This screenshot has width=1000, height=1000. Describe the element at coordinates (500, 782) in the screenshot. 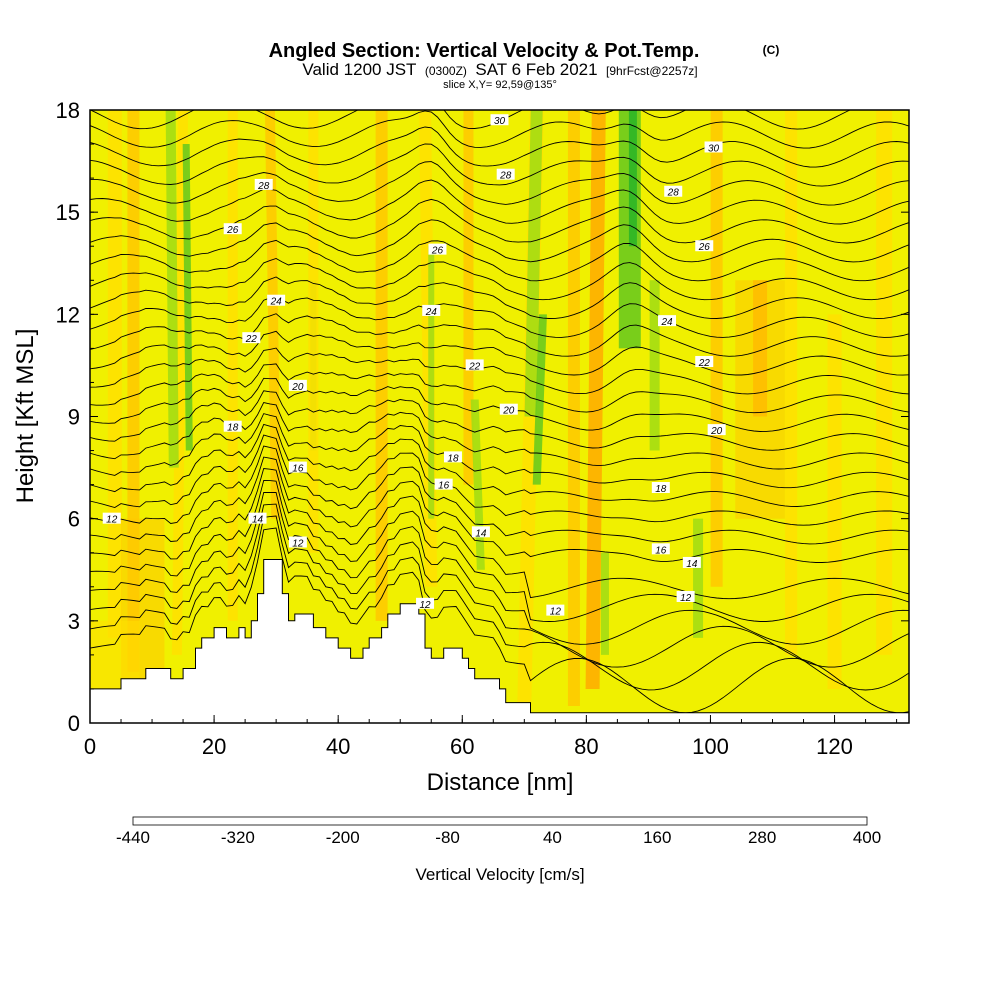

I see `x-axis-label: Distance [nm]` at that location.